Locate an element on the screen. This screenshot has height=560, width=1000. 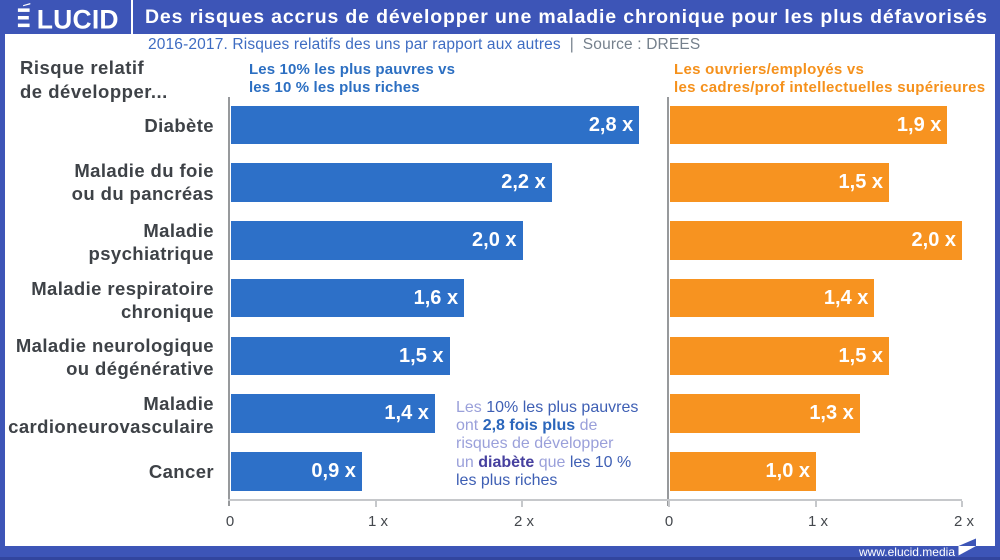
svg-text: LUCID is located at coordinates (78, 19).